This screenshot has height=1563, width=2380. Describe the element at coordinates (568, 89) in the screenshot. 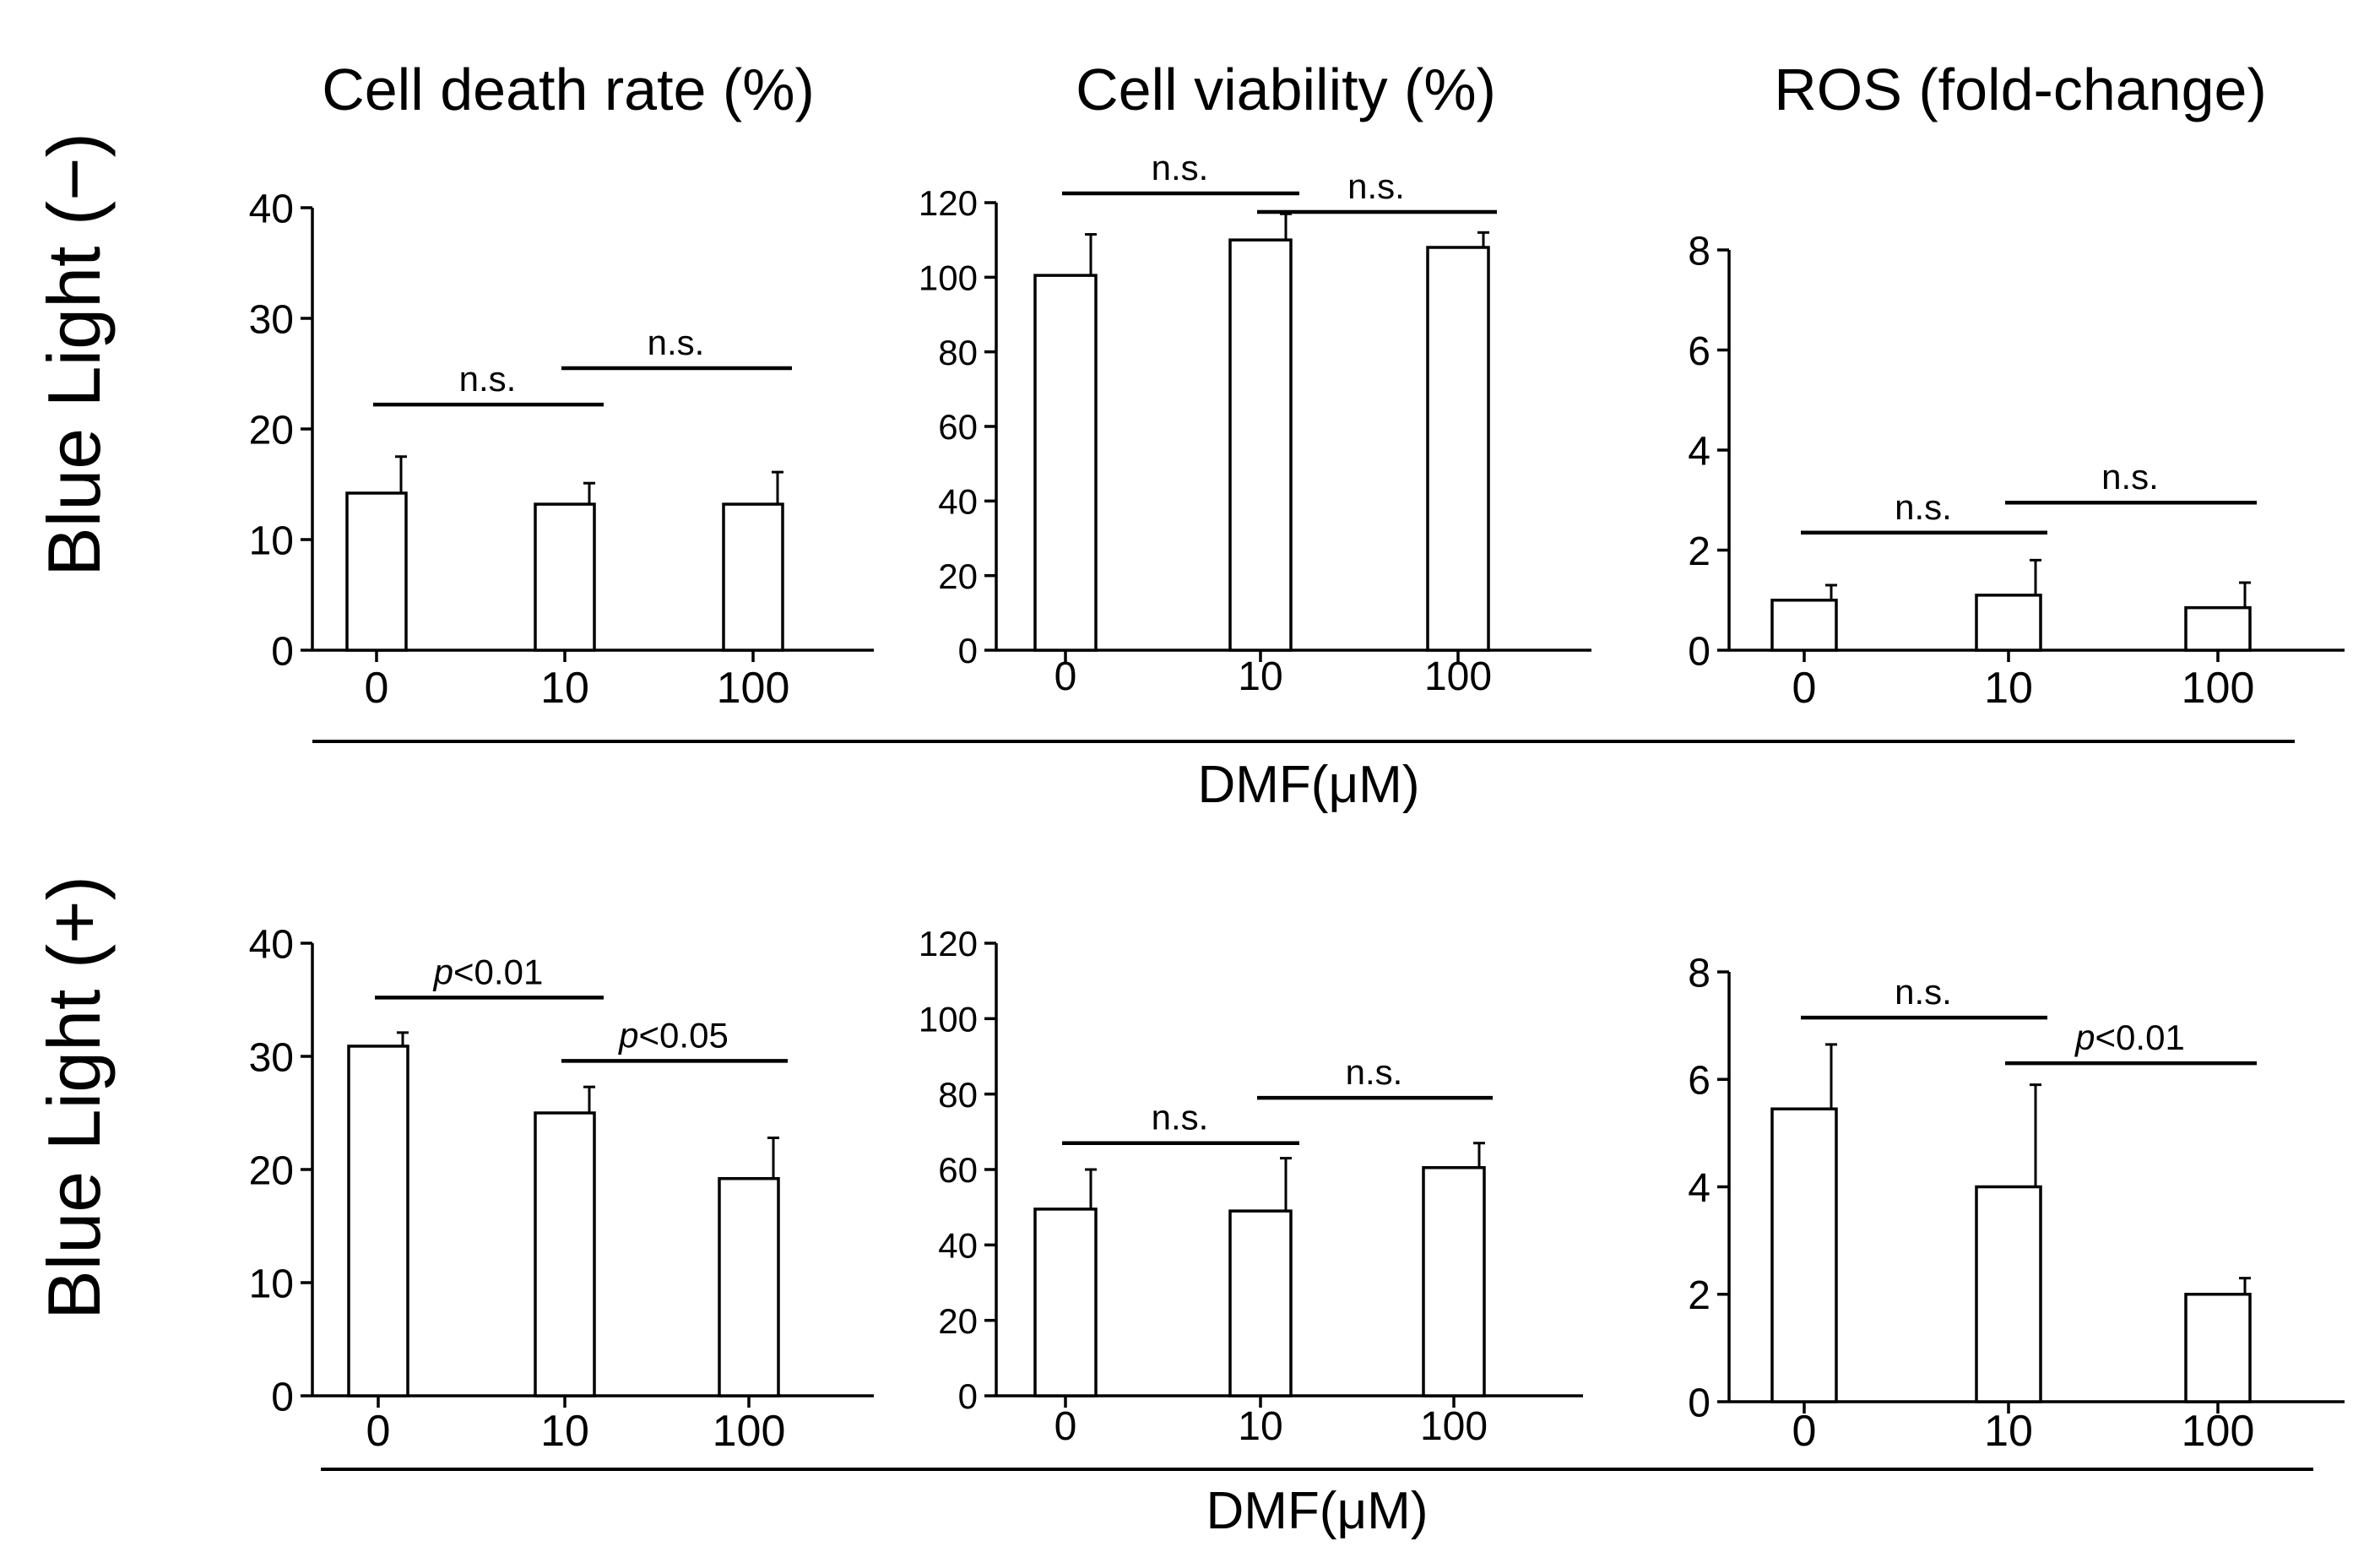

I see `column-title-cell-death: Cell death rate (%)` at that location.